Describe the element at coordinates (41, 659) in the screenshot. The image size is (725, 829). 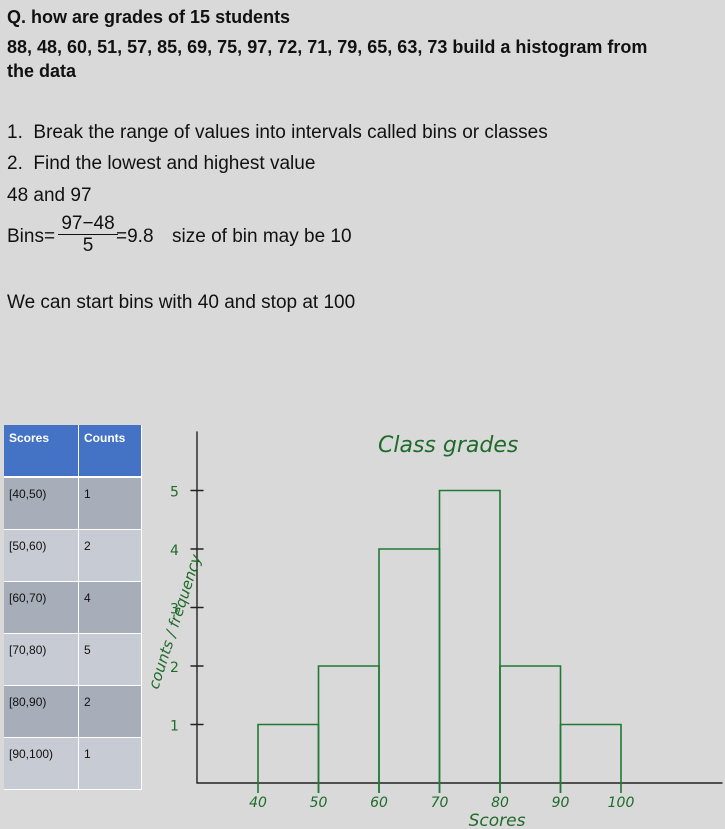
I see `cell-scores: [70,80)` at that location.